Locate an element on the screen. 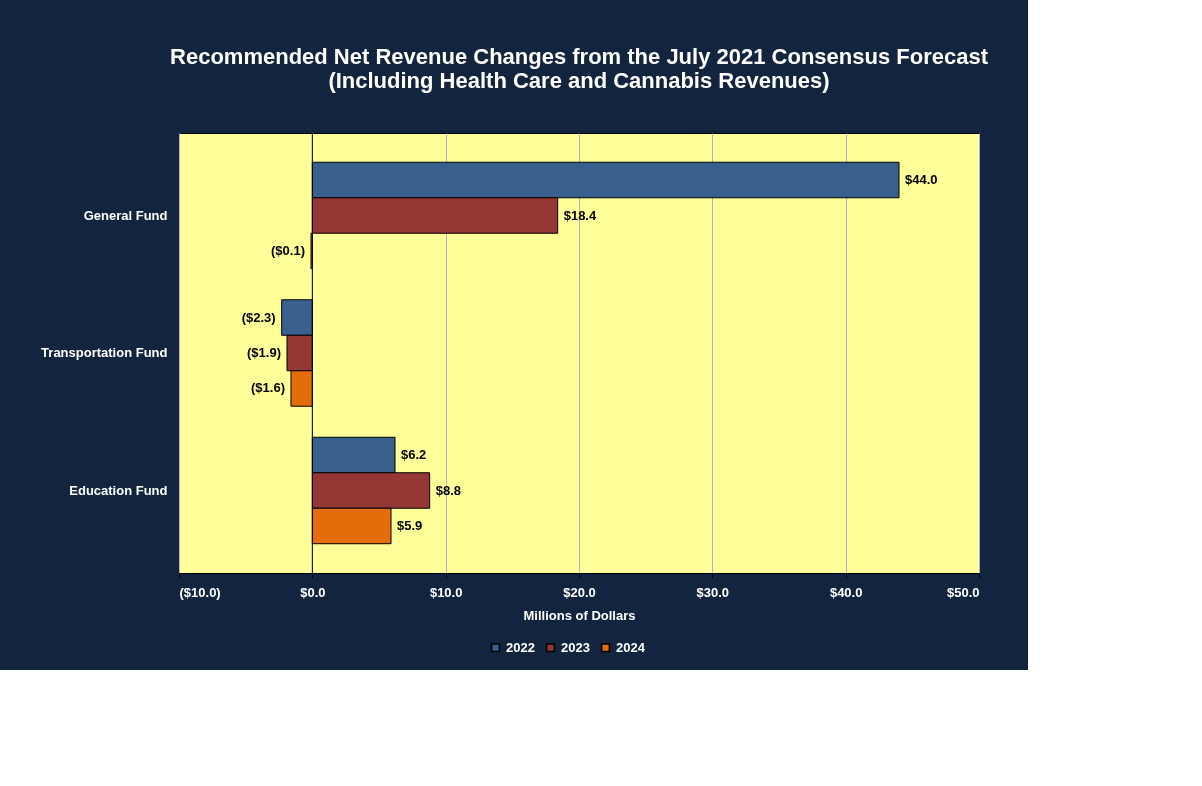  y-tick-label: Transportation Fund is located at coordinates (104, 352).